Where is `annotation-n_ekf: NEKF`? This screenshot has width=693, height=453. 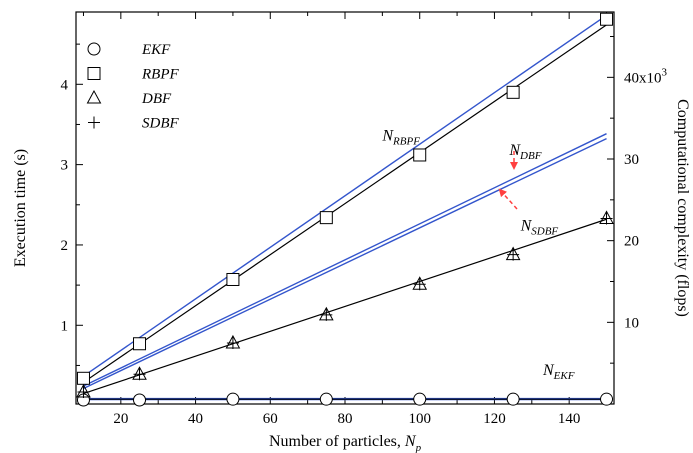
annotation-n_ekf: NEKF is located at coordinates (558, 372).